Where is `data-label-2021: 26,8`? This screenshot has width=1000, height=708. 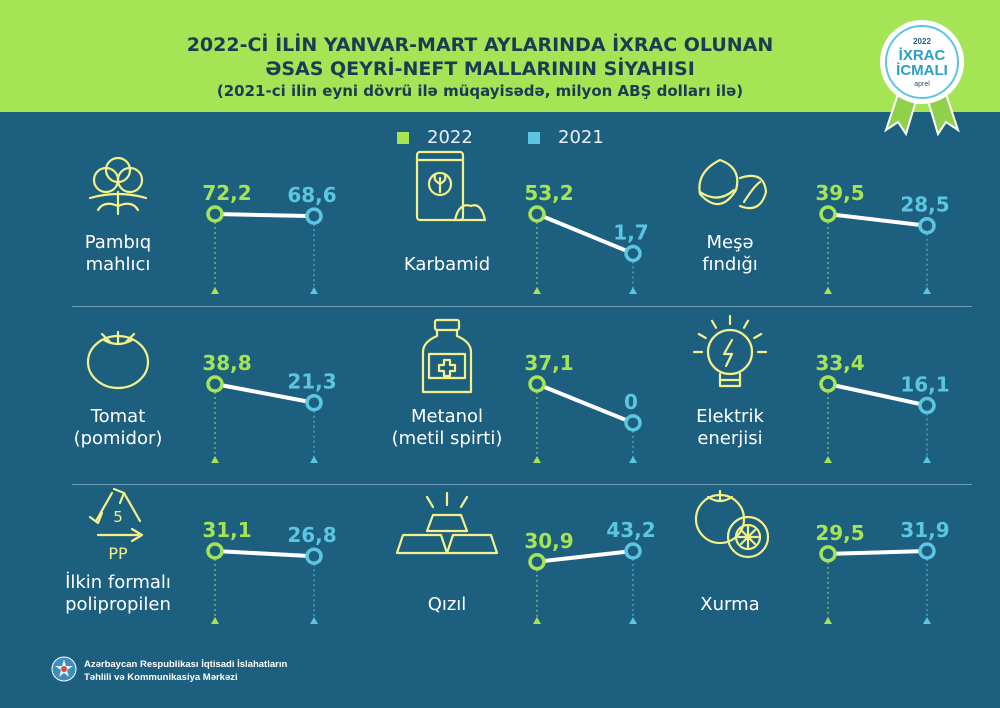 data-label-2021: 26,8 is located at coordinates (311, 535).